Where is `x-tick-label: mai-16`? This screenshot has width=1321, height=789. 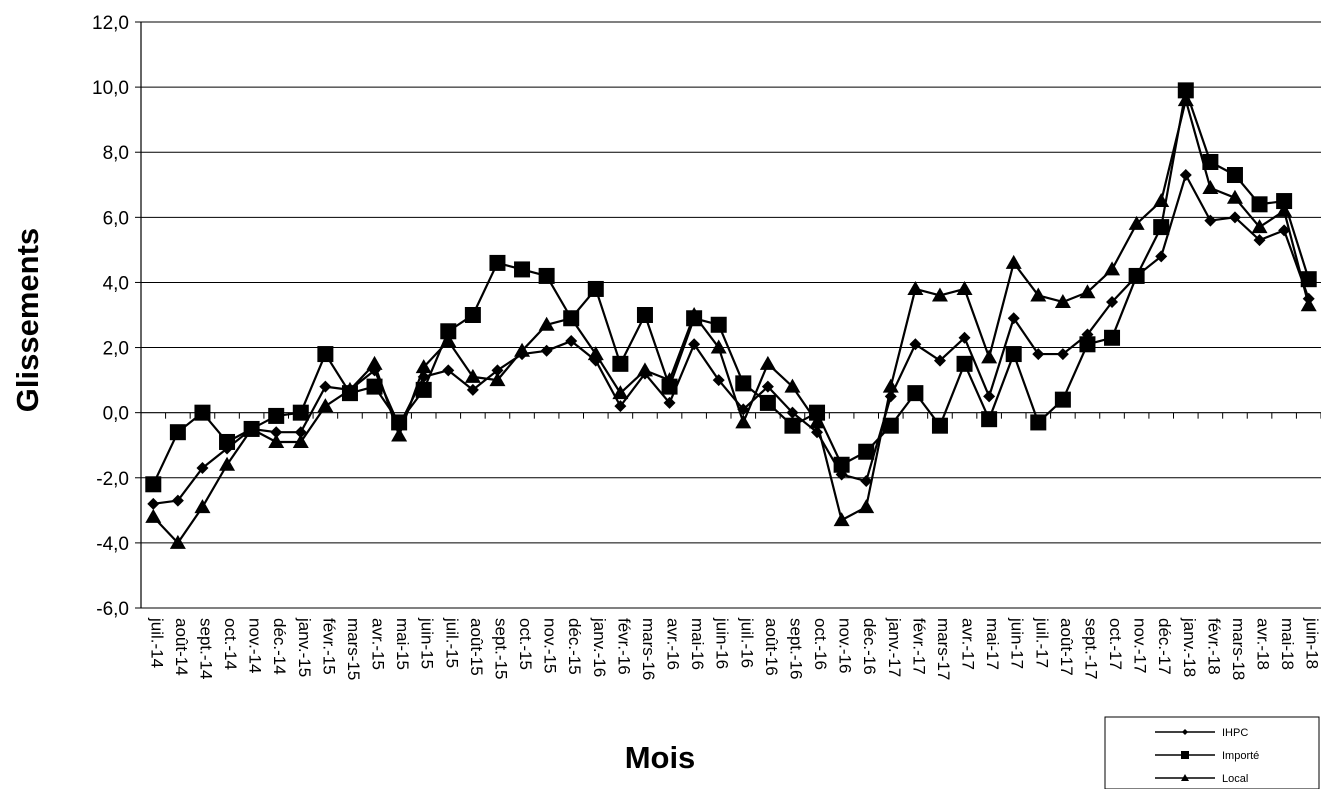
x-tick-label: mai-16 is located at coordinates (697, 644).